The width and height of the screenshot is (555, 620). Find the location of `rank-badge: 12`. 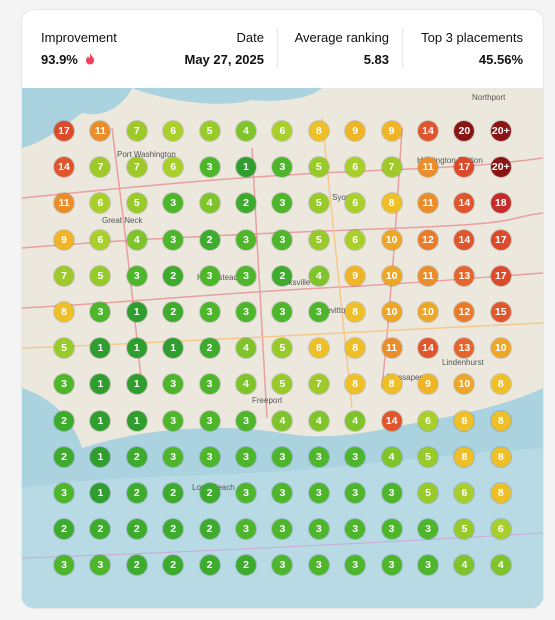

rank-badge: 12 is located at coordinates (464, 312).